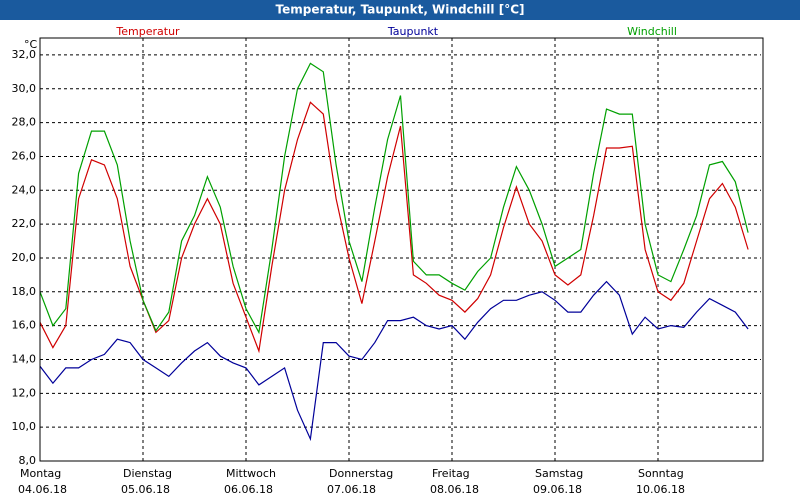 Image resolution: width=800 pixels, height=500 pixels. Describe the element at coordinates (251, 473) in the screenshot. I see `x-tick-label: Mittwoch` at that location.